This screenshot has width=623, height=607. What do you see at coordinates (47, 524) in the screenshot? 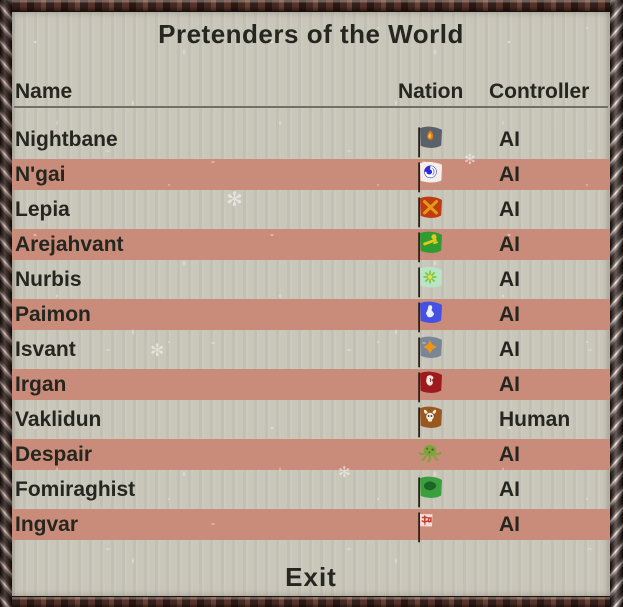
I see `pretender-name: Ingvar` at bounding box center [47, 524].